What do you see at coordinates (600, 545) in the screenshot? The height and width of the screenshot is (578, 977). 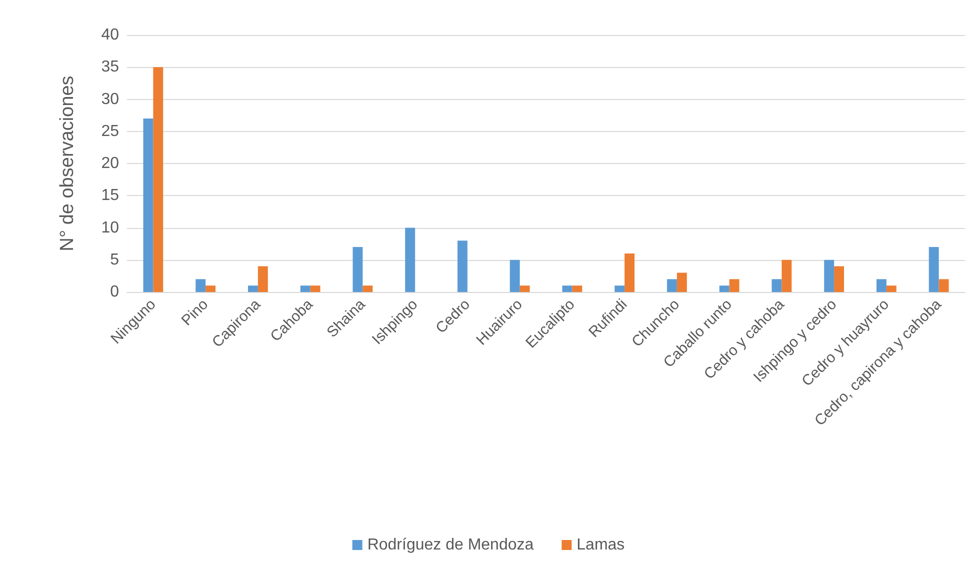 I see `legend-label: Lamas` at bounding box center [600, 545].